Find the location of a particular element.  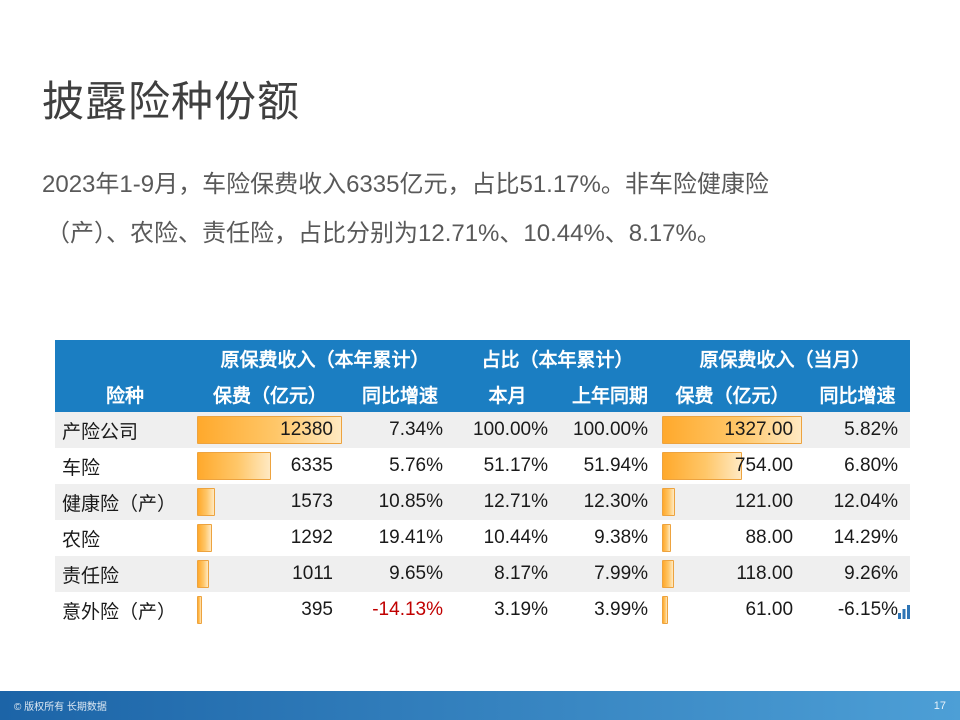

cell-value: 754.00 is located at coordinates (764, 465).